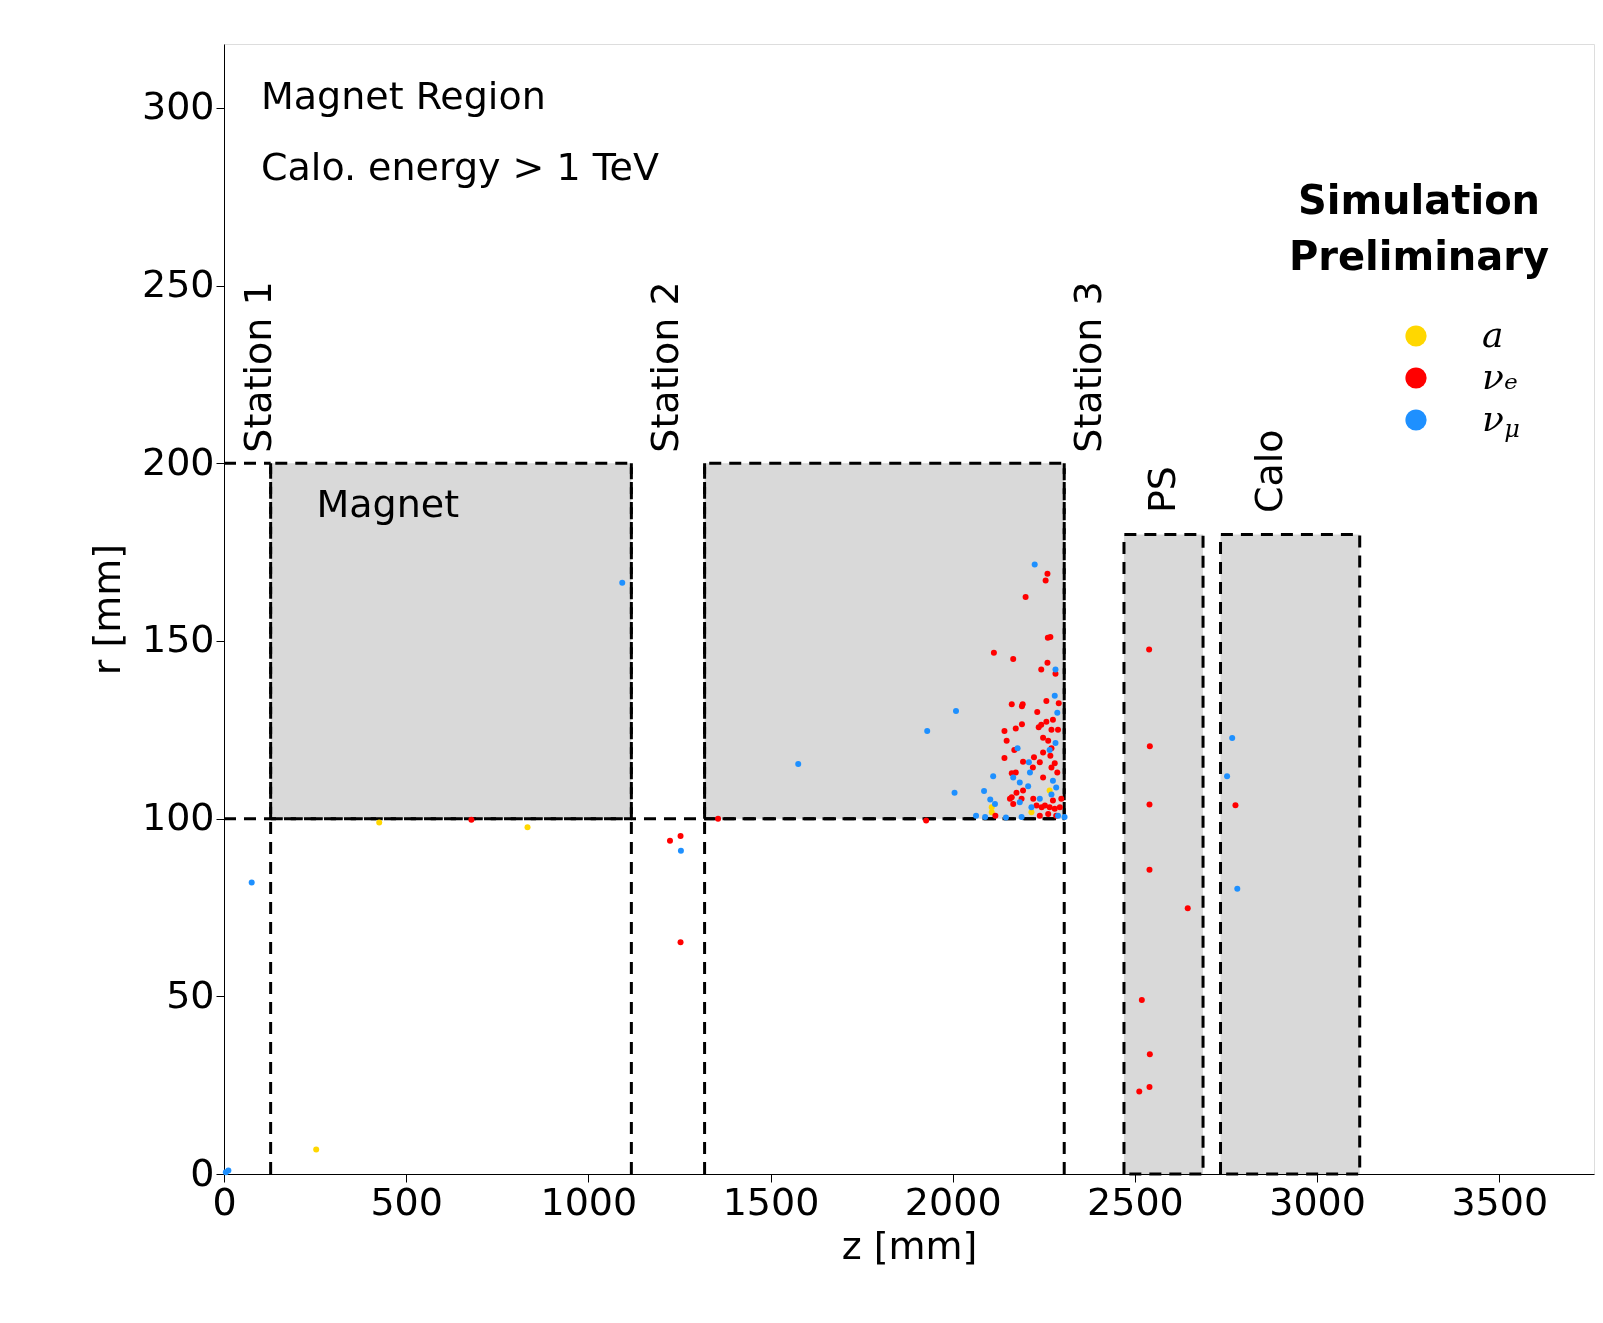 This screenshot has height=1323, width=1603. I want to click on annotation: Simulation Preliminary, so click(1419, 228).